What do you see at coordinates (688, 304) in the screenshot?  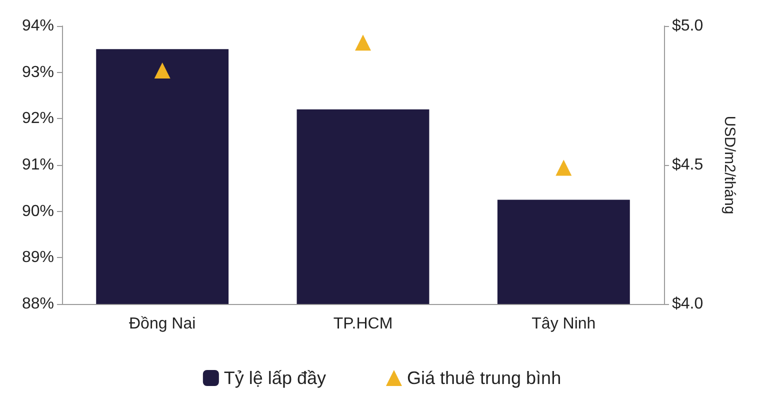 I see `y2-tick-label: $4.0` at bounding box center [688, 304].